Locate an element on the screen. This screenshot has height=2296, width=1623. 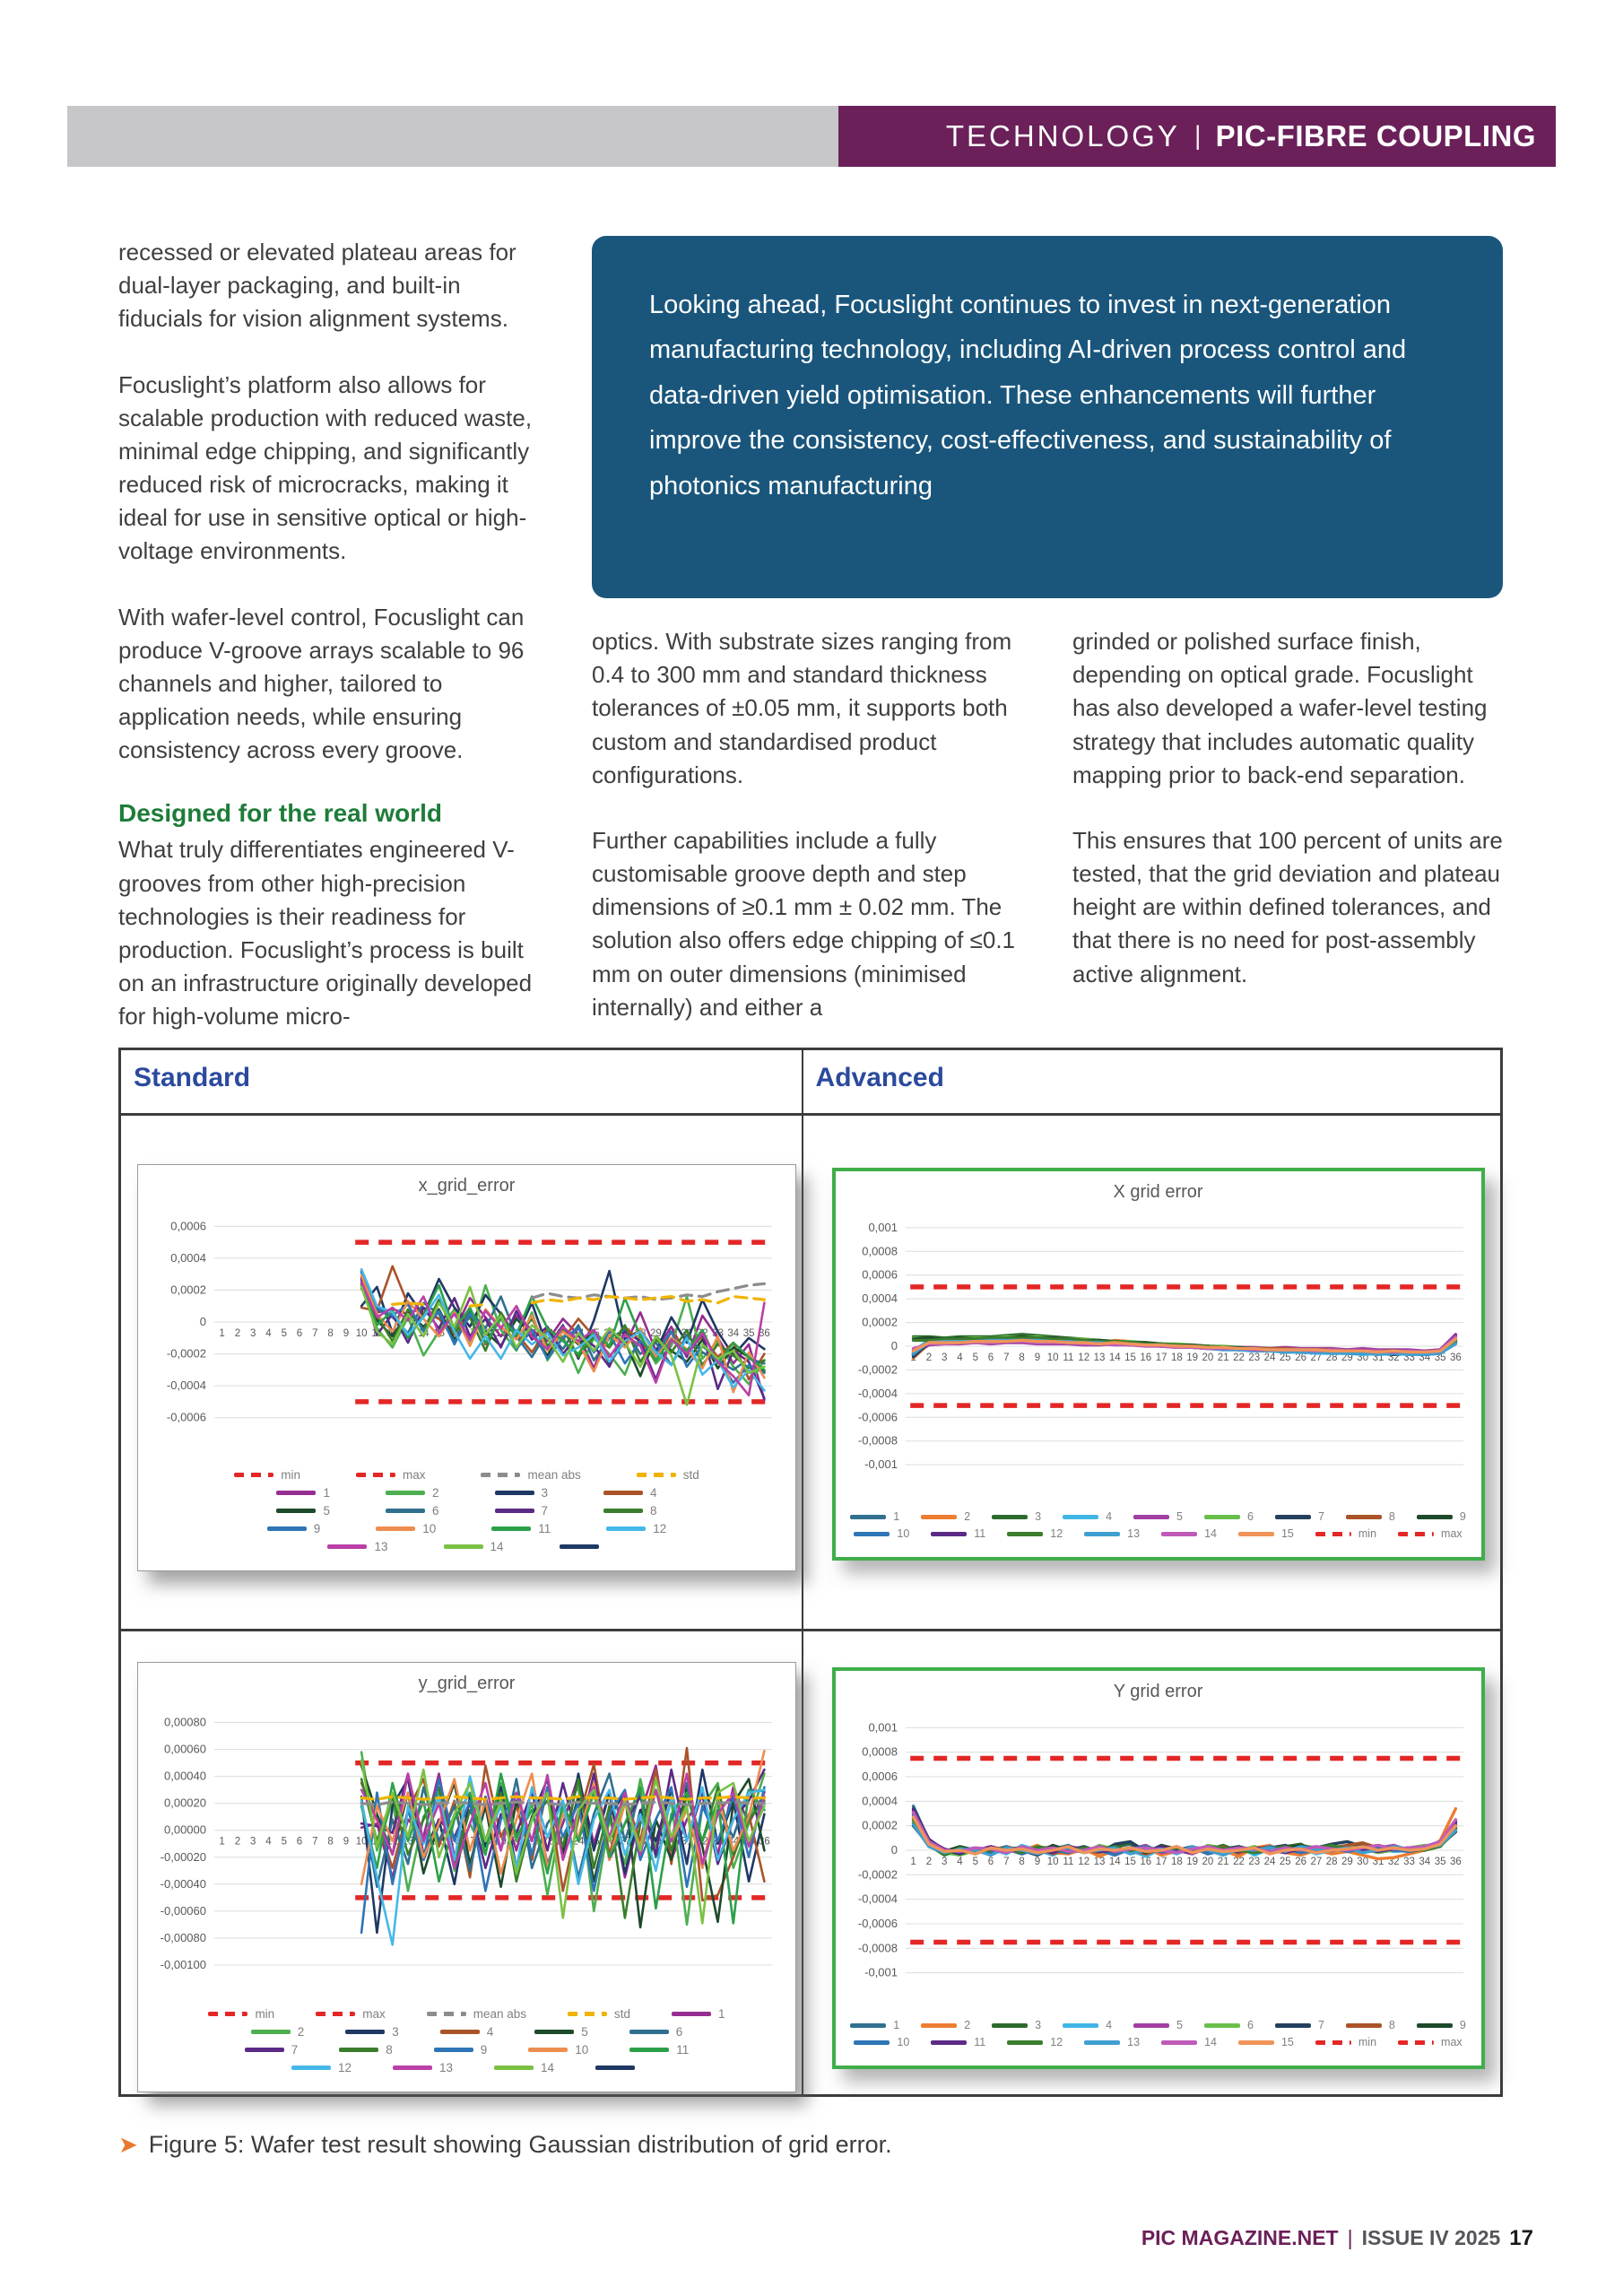
svg-text: 36 is located at coordinates (1456, 1862).